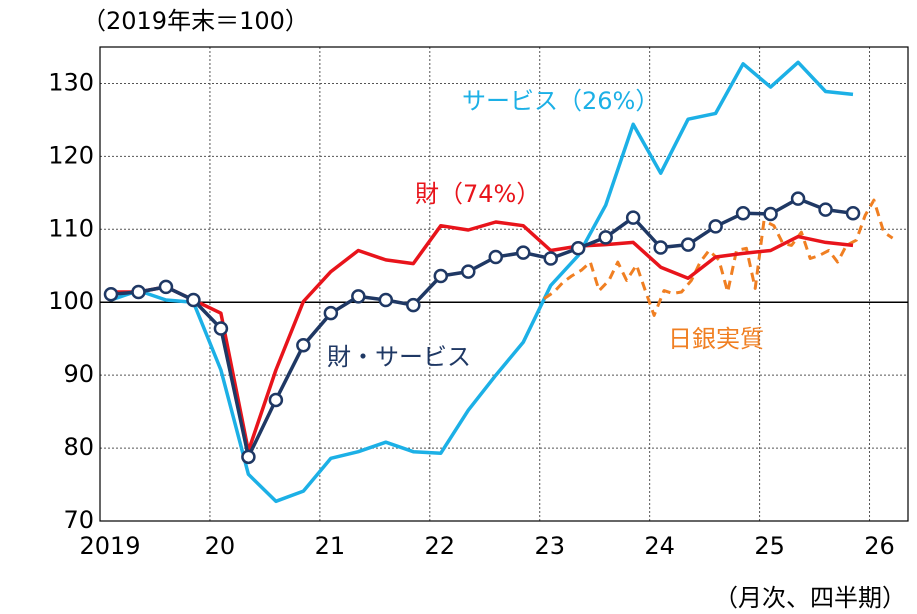 The width and height of the screenshot is (917, 614). Describe the element at coordinates (399, 357) in the screenshot. I see `series-label: 財・サービス` at that location.